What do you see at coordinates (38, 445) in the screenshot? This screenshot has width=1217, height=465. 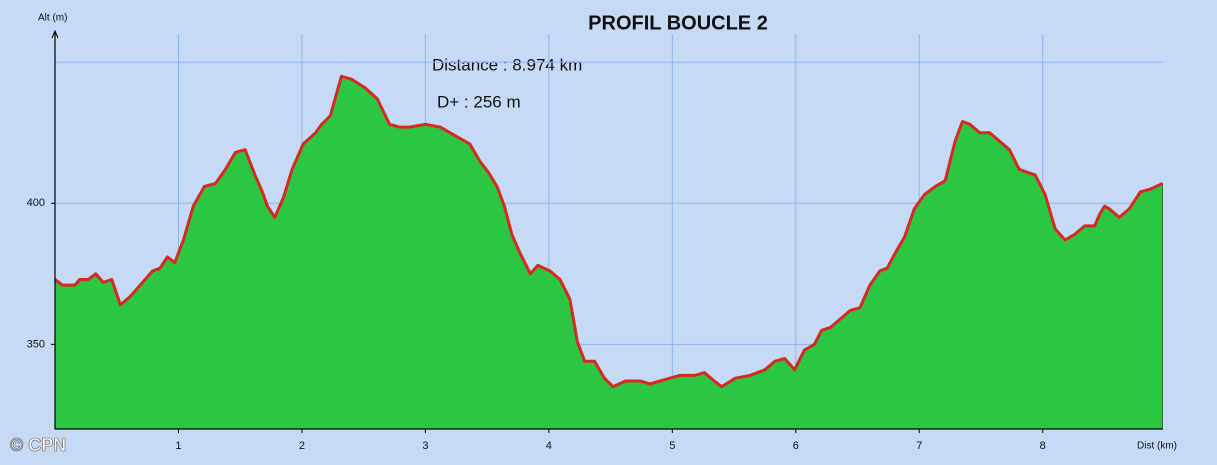 I see `watermark: © CPN` at bounding box center [38, 445].